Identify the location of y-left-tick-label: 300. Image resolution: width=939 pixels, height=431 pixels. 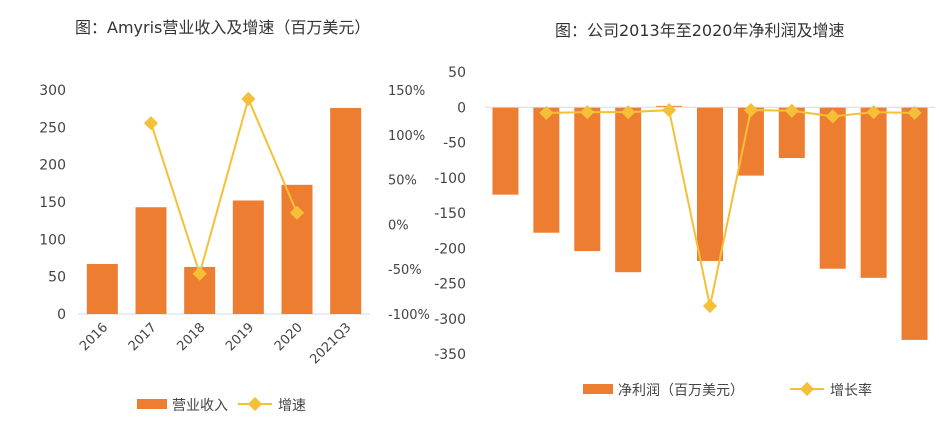
(52, 91).